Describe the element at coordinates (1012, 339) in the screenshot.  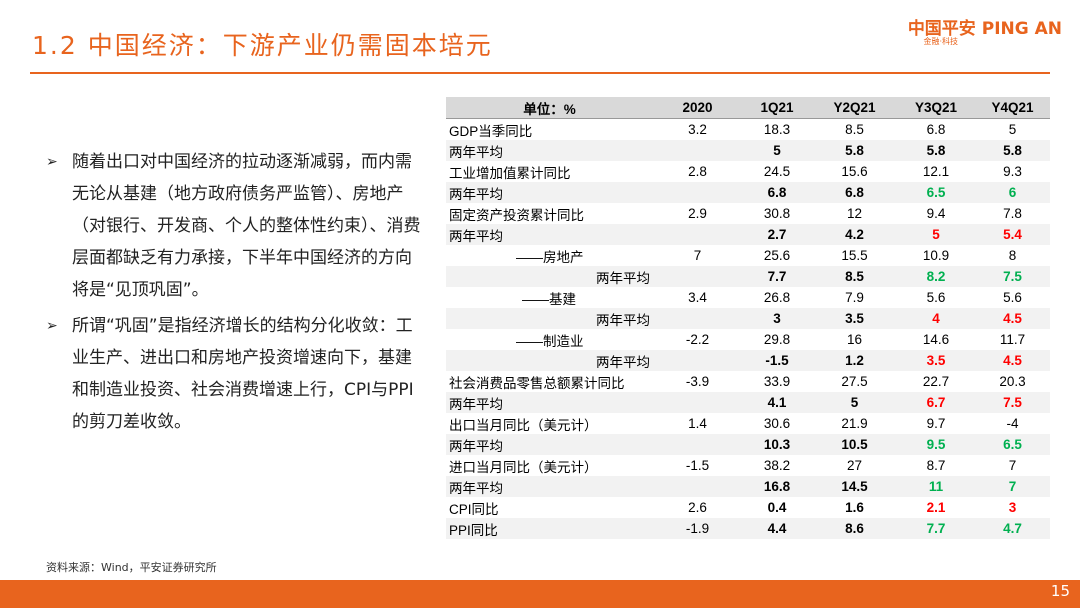
I see `table-cell: 11.7` at that location.